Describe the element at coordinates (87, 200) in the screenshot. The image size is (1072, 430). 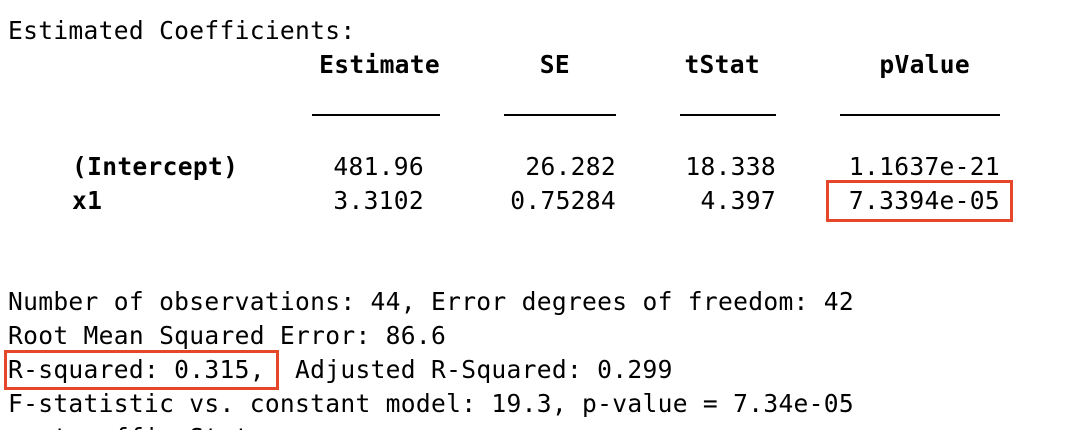
I see `row-label-x1: x1` at that location.